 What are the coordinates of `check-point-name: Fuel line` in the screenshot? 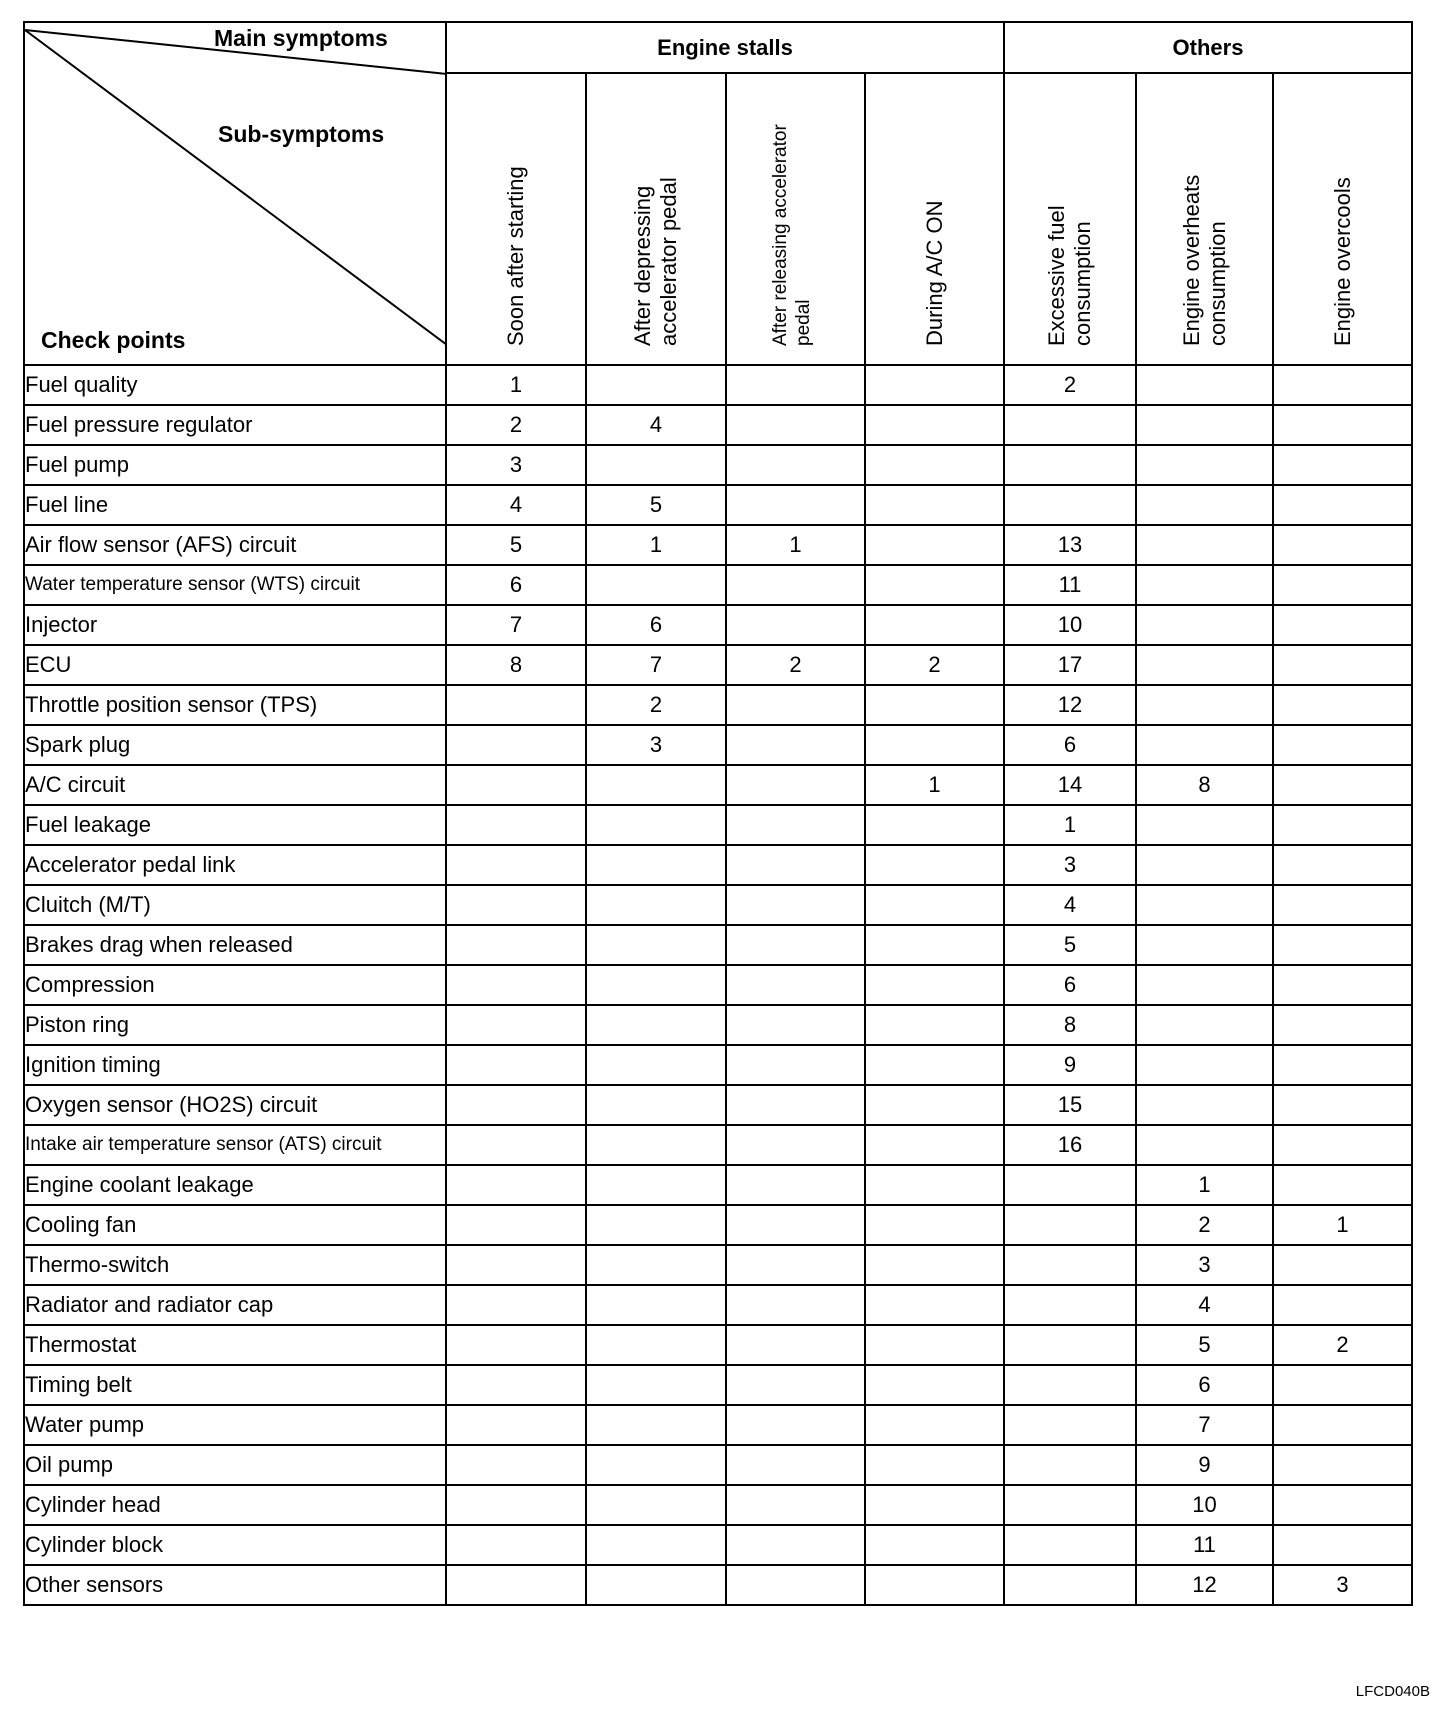 It's located at (235, 505).